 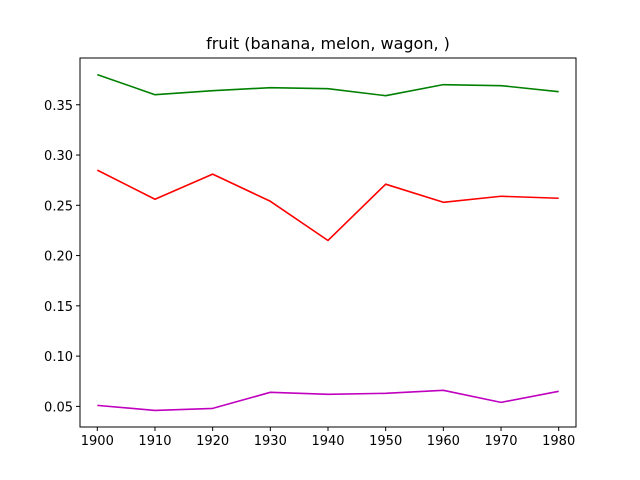 I want to click on x-tick-label: 1950, so click(x=385, y=441).